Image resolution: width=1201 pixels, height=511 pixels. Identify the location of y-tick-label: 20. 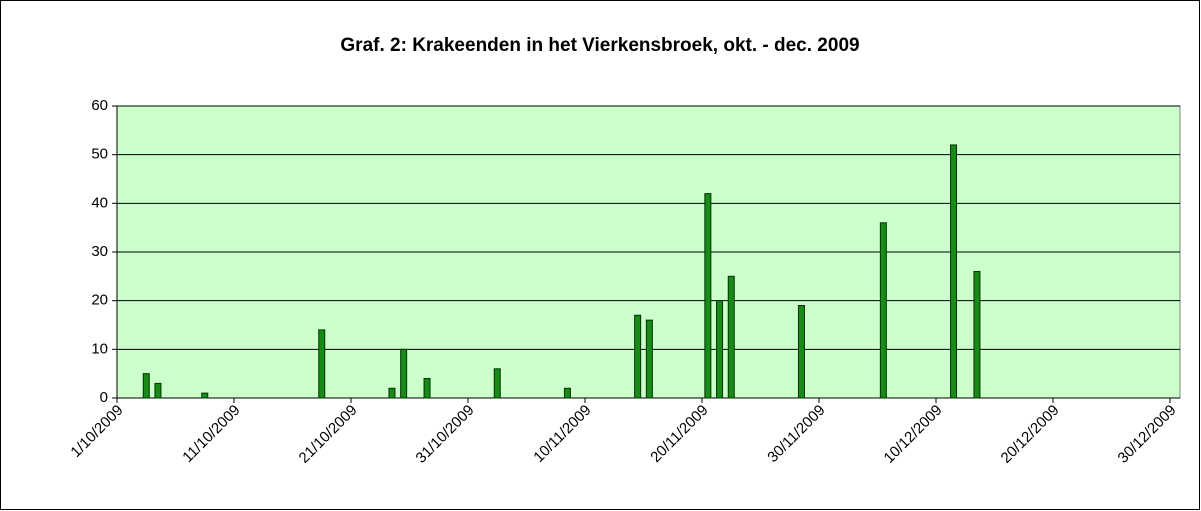
(99, 300).